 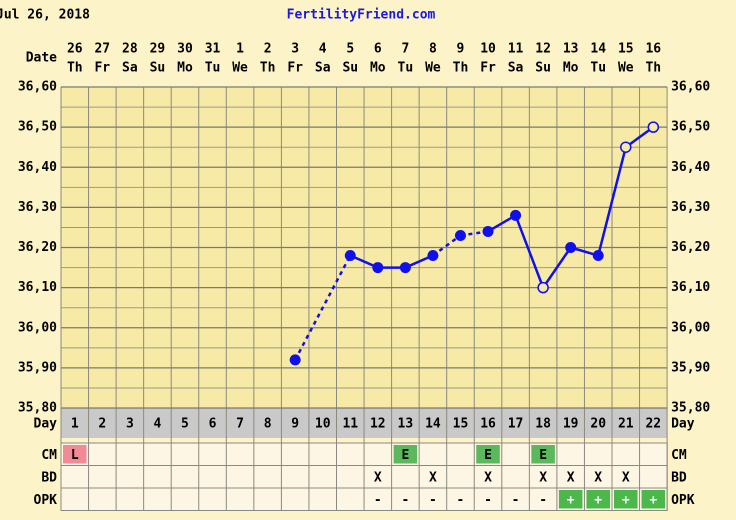 I want to click on y-tick-label: 36,20, so click(x=37, y=247).